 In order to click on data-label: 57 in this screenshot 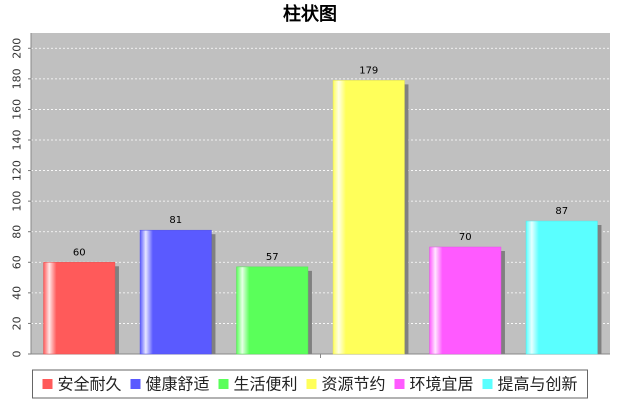, I will do `click(272, 257)`.